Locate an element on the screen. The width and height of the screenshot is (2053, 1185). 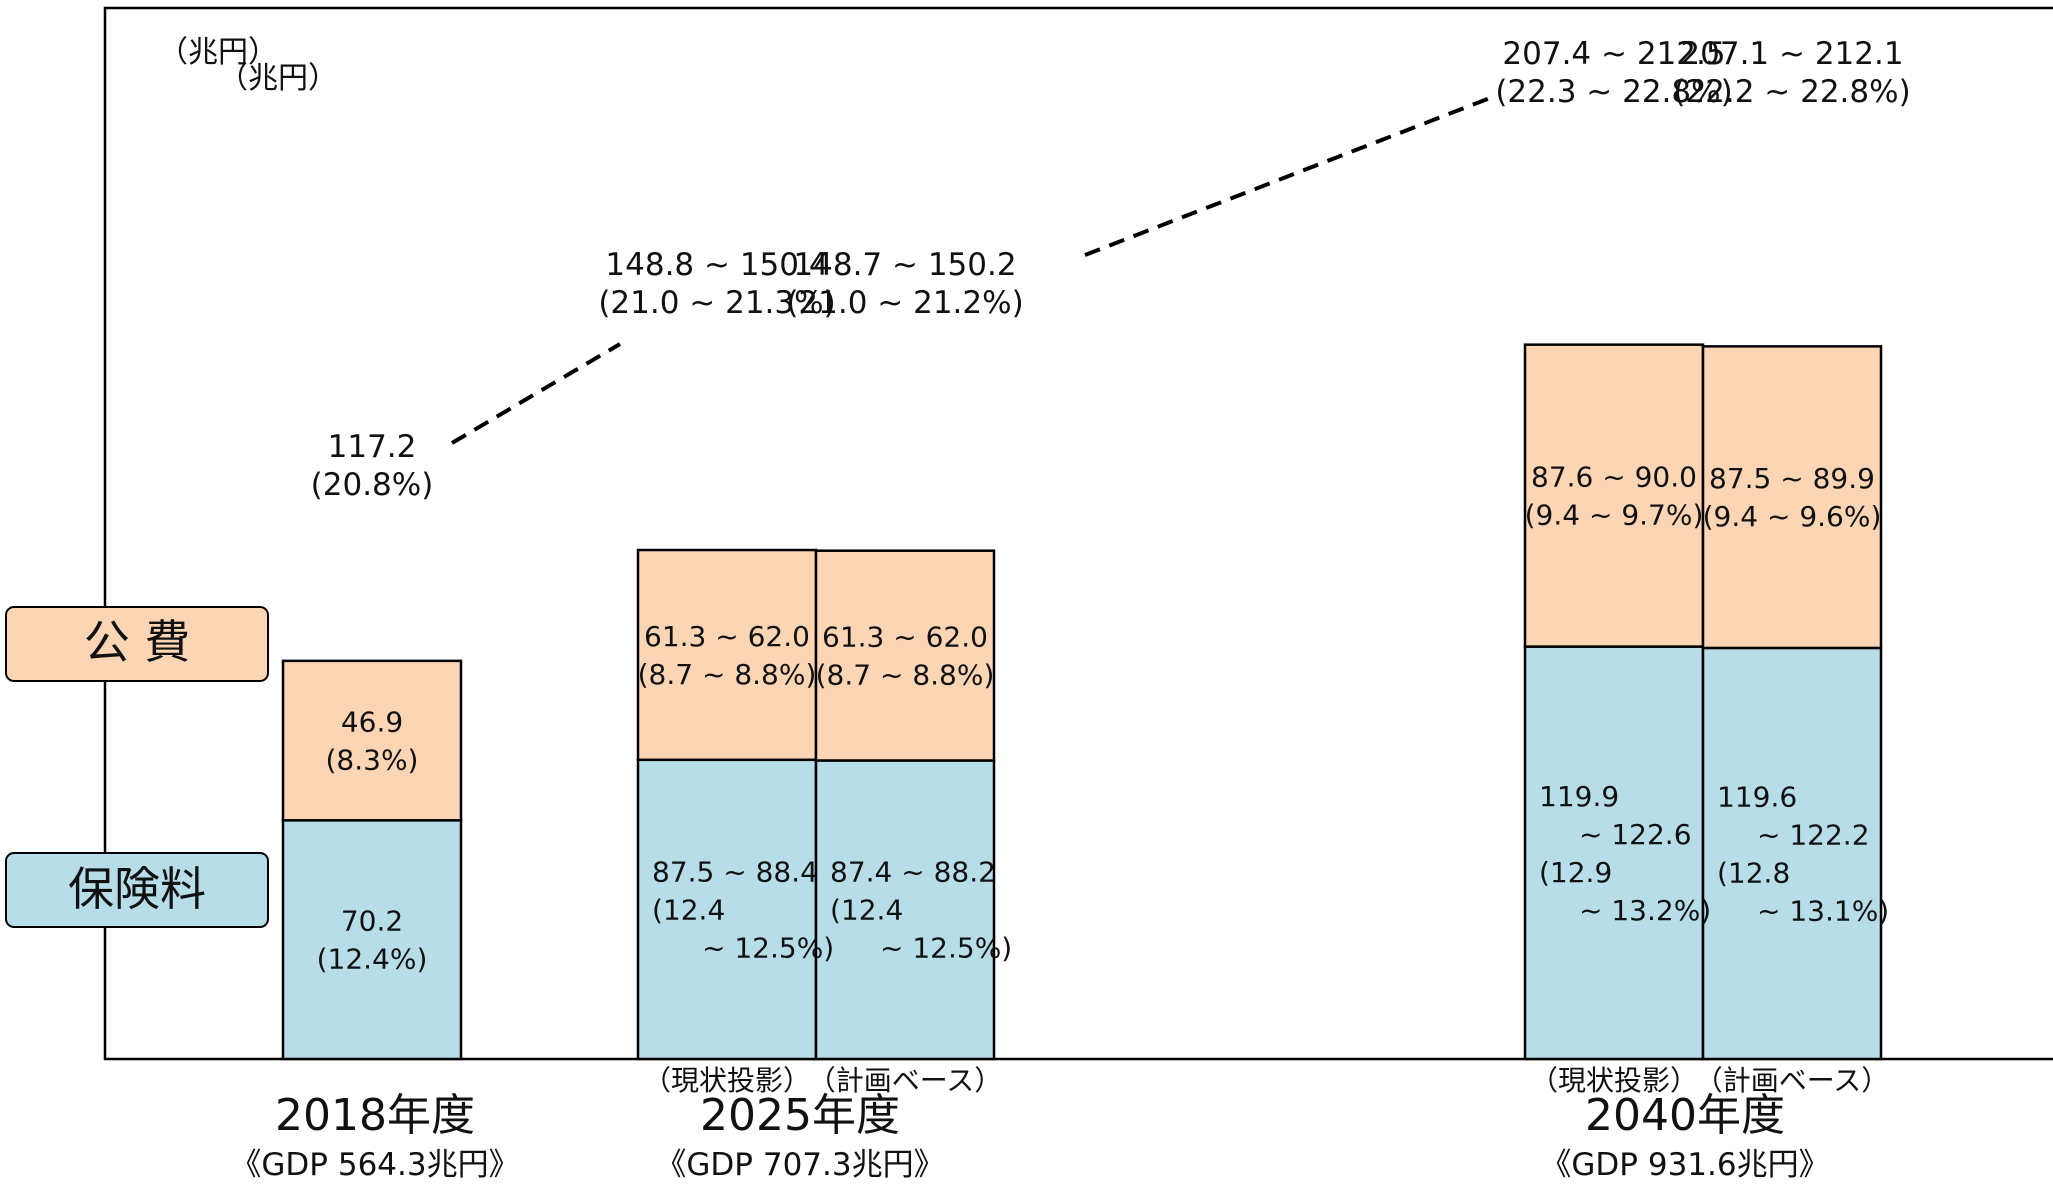
bar-total-label: 148.7 ~ 150.2 is located at coordinates (904, 265).